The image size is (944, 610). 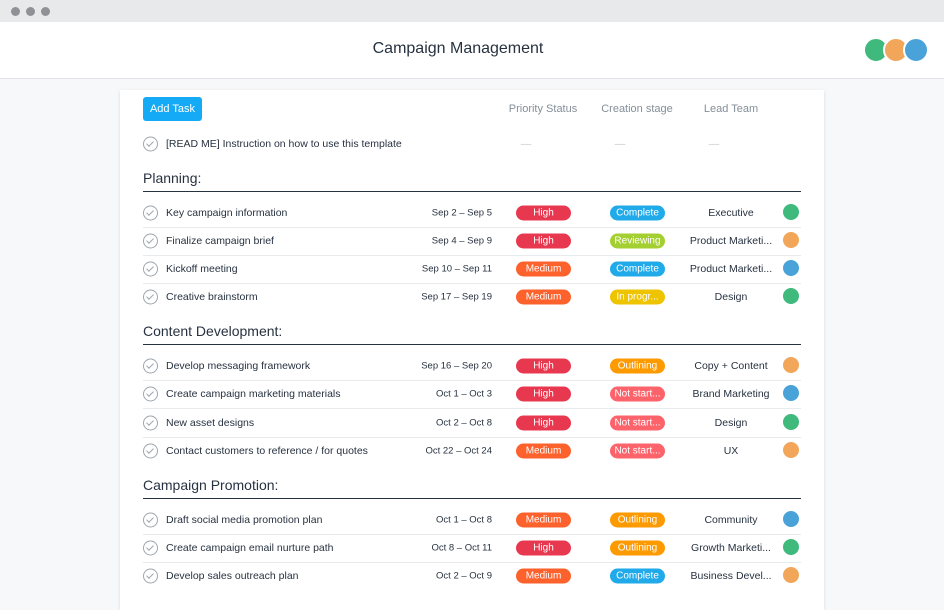 What do you see at coordinates (172, 109) in the screenshot?
I see `add-task-button: Add Task` at bounding box center [172, 109].